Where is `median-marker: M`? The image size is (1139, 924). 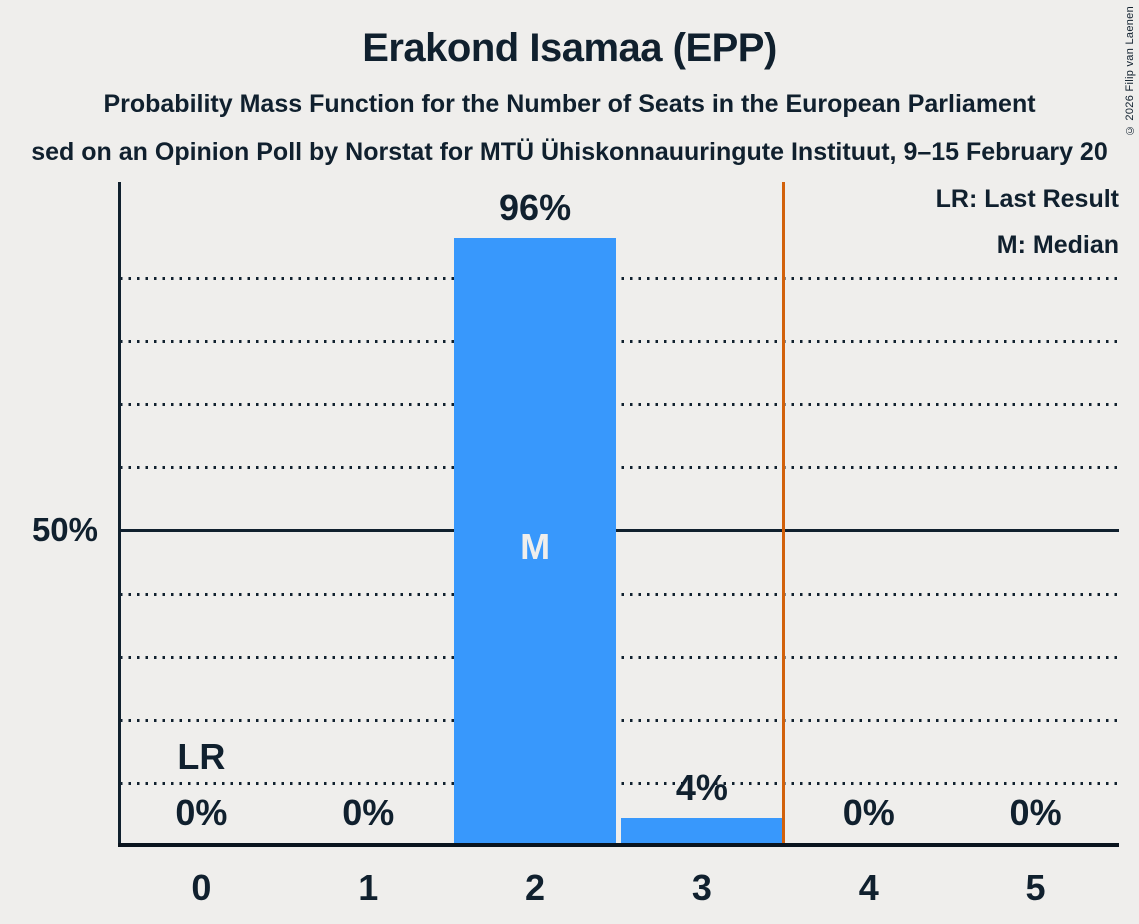
median-marker: M is located at coordinates (535, 546).